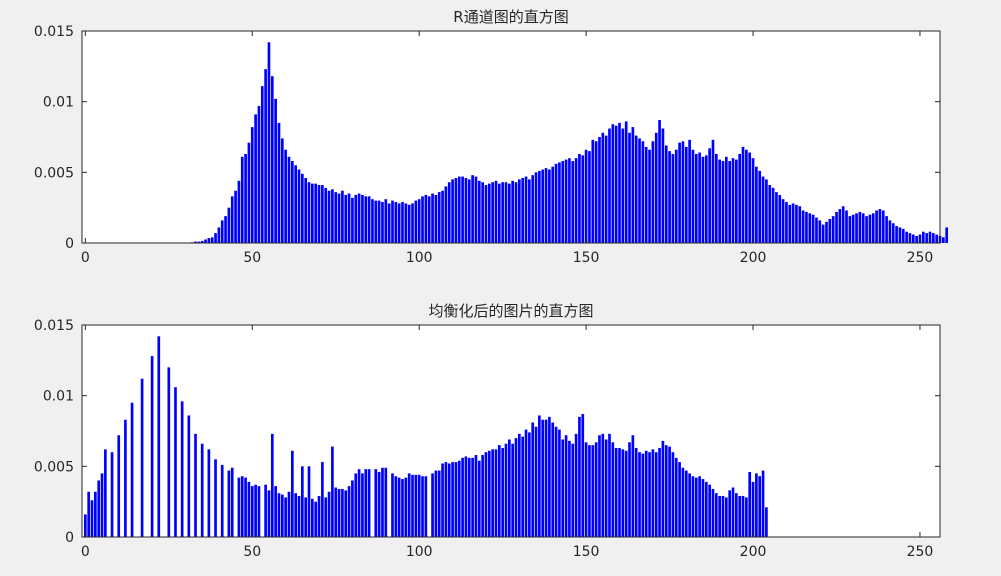 The width and height of the screenshot is (1001, 576). I want to click on x-tick-label: 250, so click(920, 552).